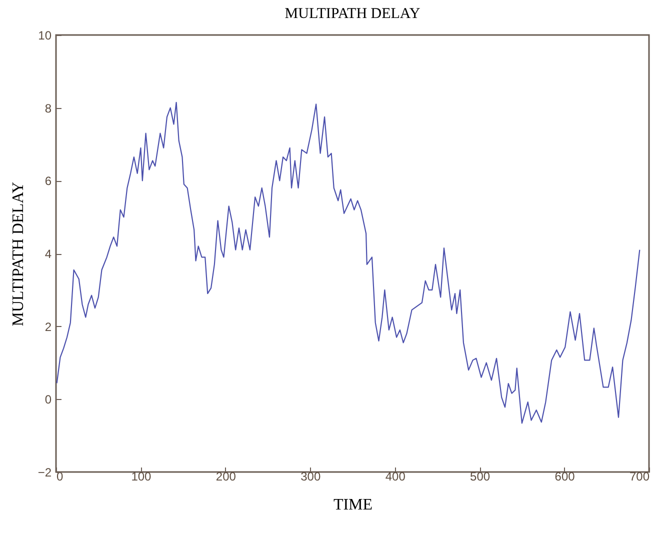 This screenshot has height=533, width=663. I want to click on y-tick-label: 4, so click(48, 254).